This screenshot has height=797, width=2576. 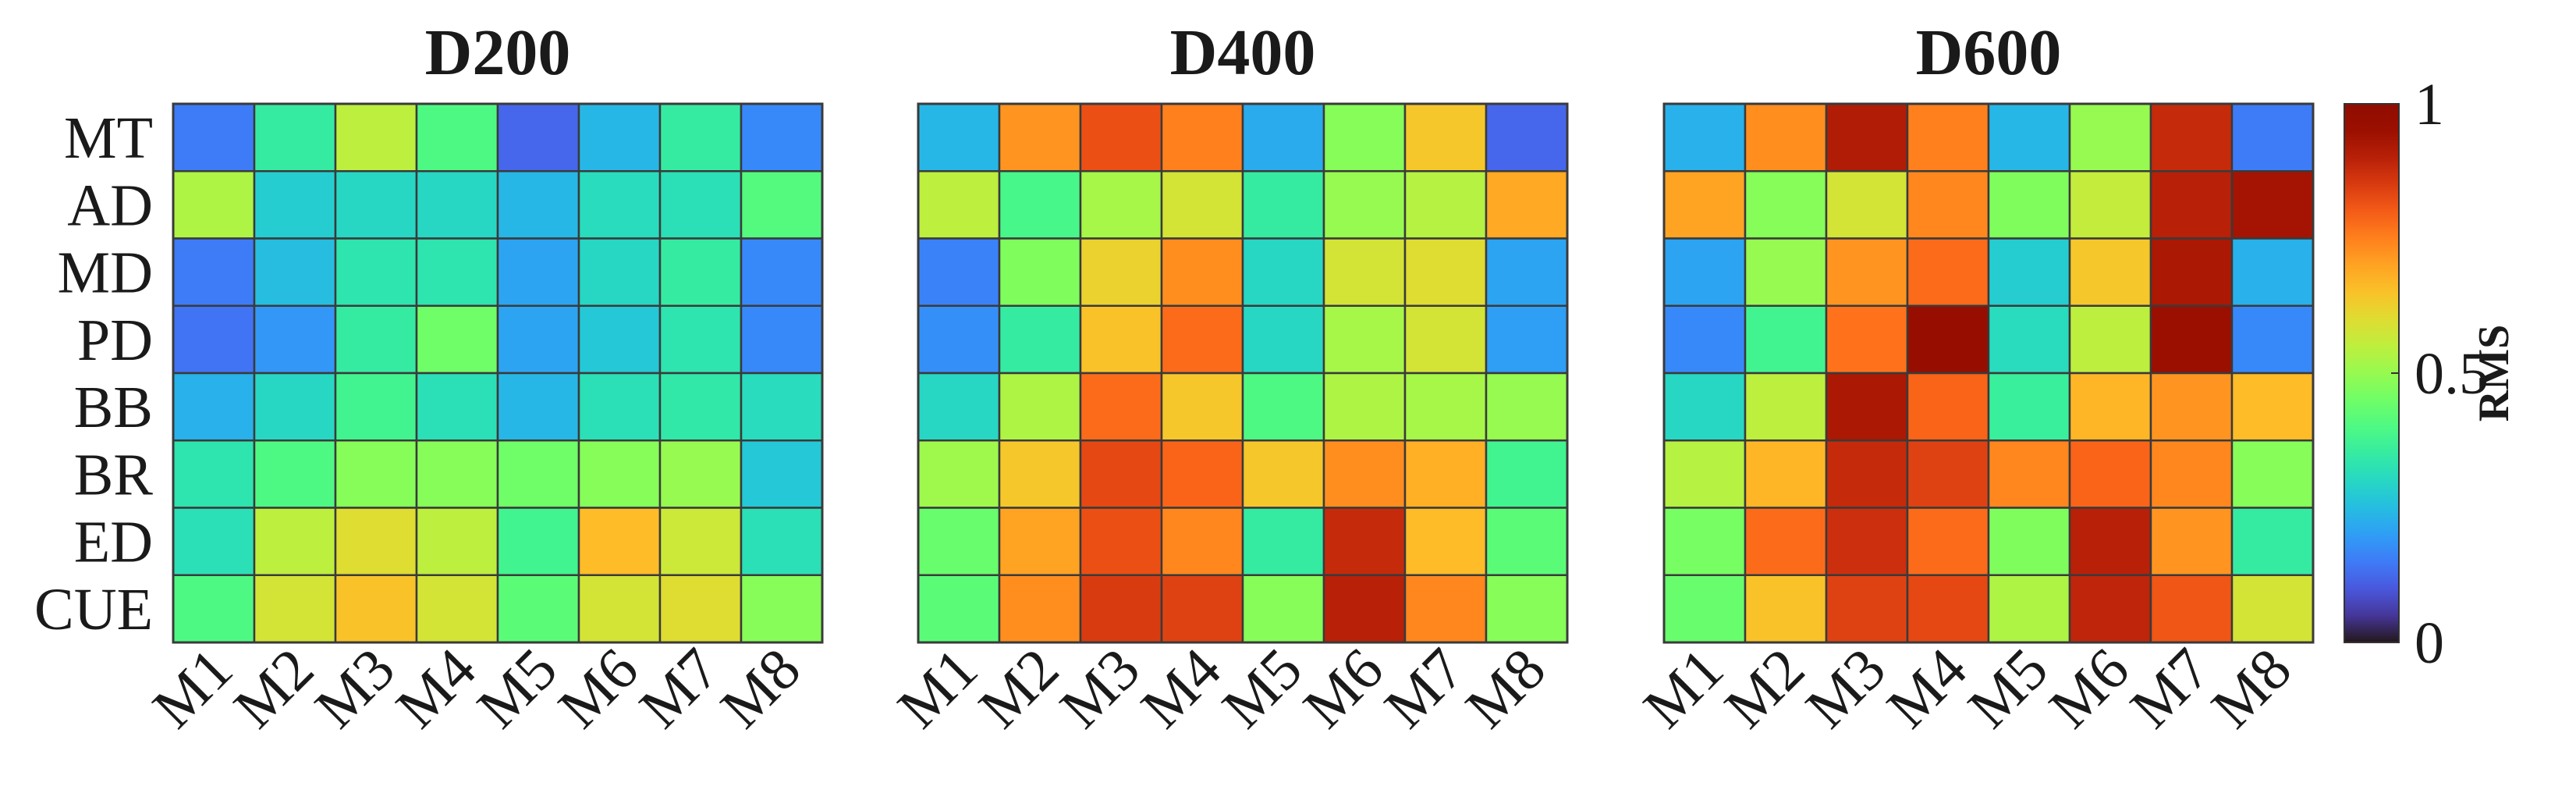 What do you see at coordinates (115, 341) in the screenshot?
I see `y-tick-label: PD` at bounding box center [115, 341].